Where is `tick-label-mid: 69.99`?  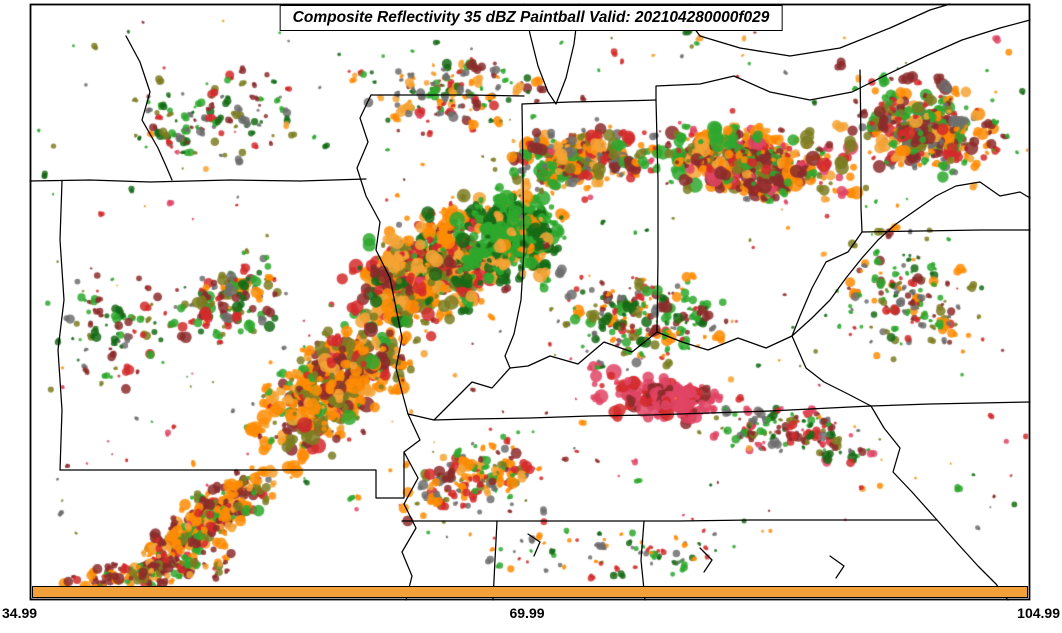 tick-label-mid: 69.99 is located at coordinates (527, 613).